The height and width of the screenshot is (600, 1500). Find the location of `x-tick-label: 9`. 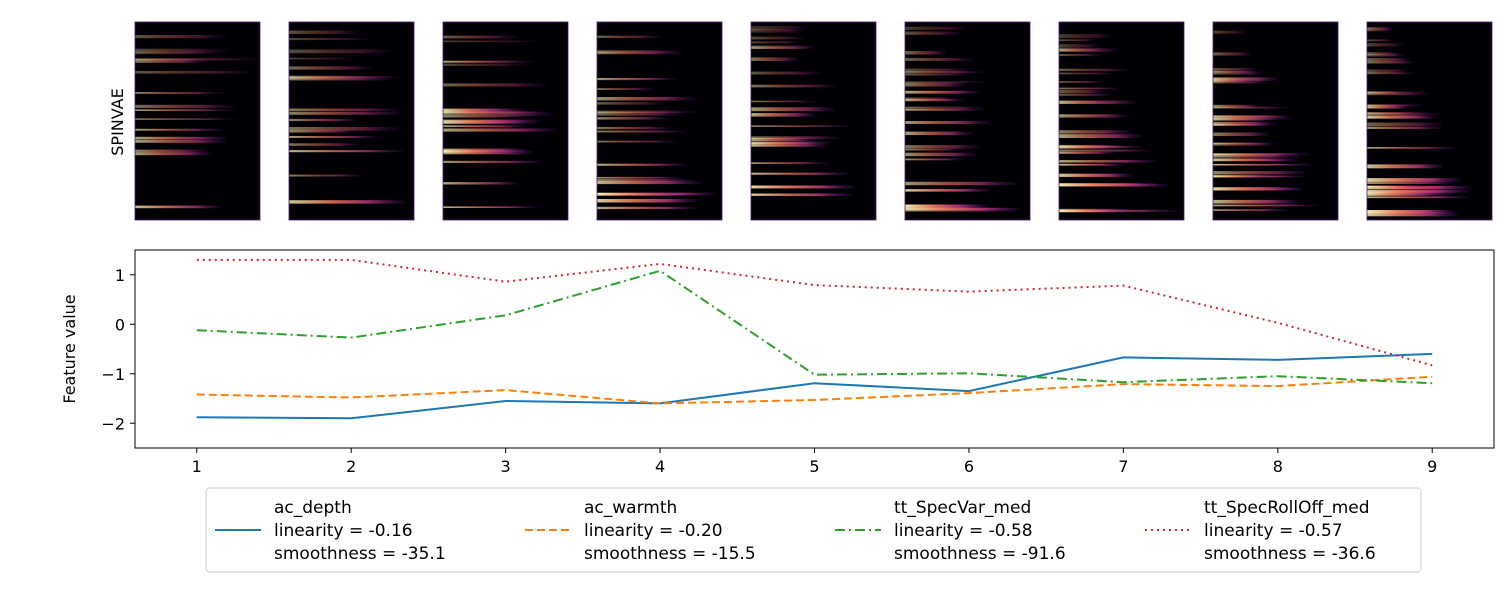

x-tick-label: 9 is located at coordinates (1432, 466).